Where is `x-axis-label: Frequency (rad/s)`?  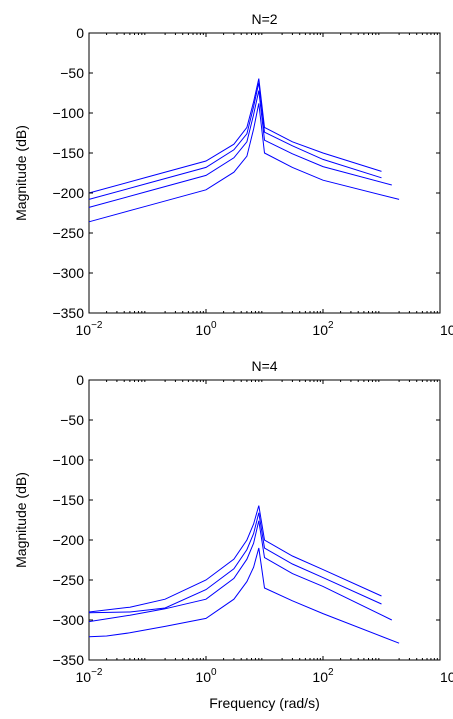
x-axis-label: Frequency (rad/s) is located at coordinates (264, 703).